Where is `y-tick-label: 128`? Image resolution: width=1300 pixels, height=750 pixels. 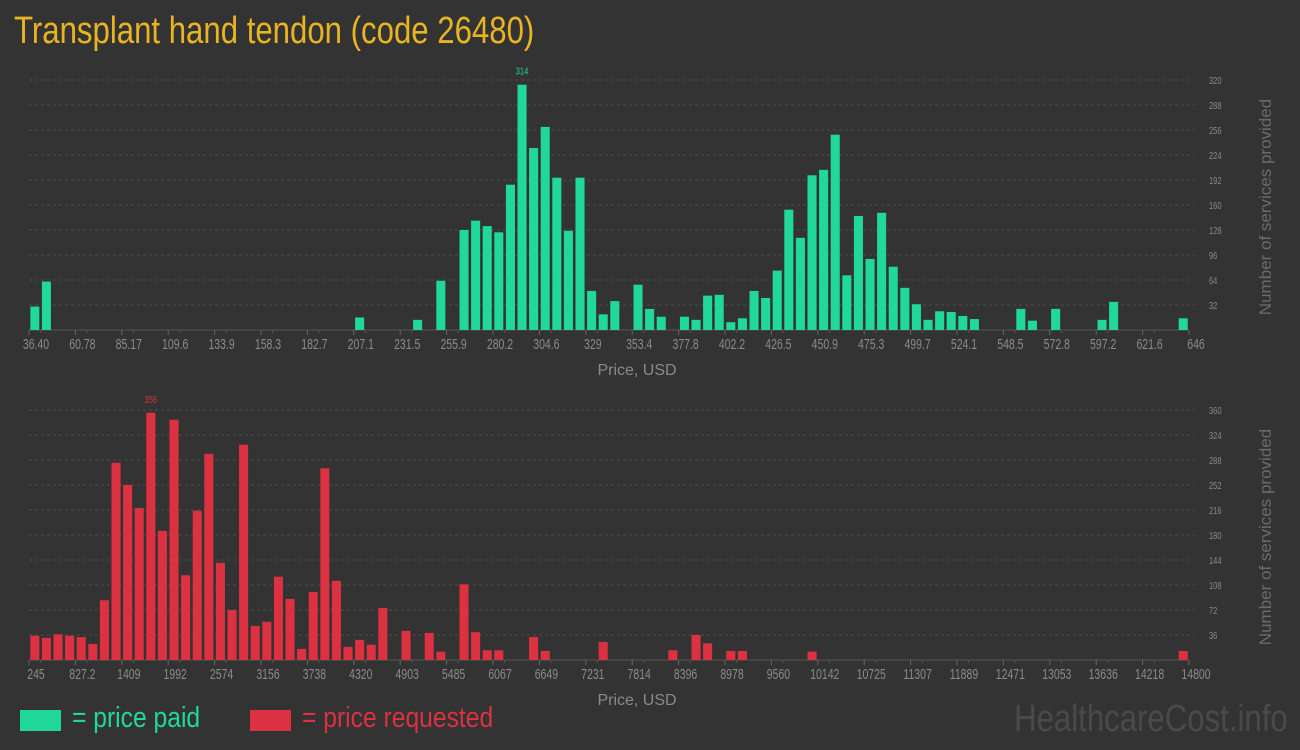 y-tick-label: 128 is located at coordinates (1215, 230).